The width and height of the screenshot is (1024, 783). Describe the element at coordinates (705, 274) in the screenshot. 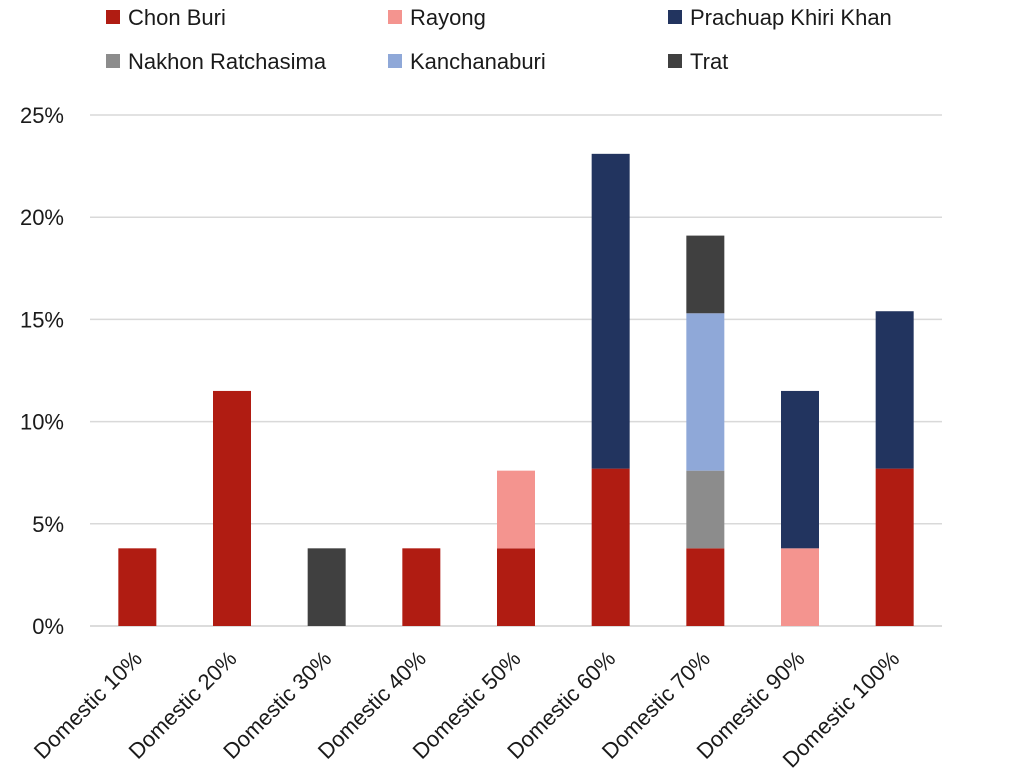

I see `bar-segment-trat-domestic-70pct` at that location.